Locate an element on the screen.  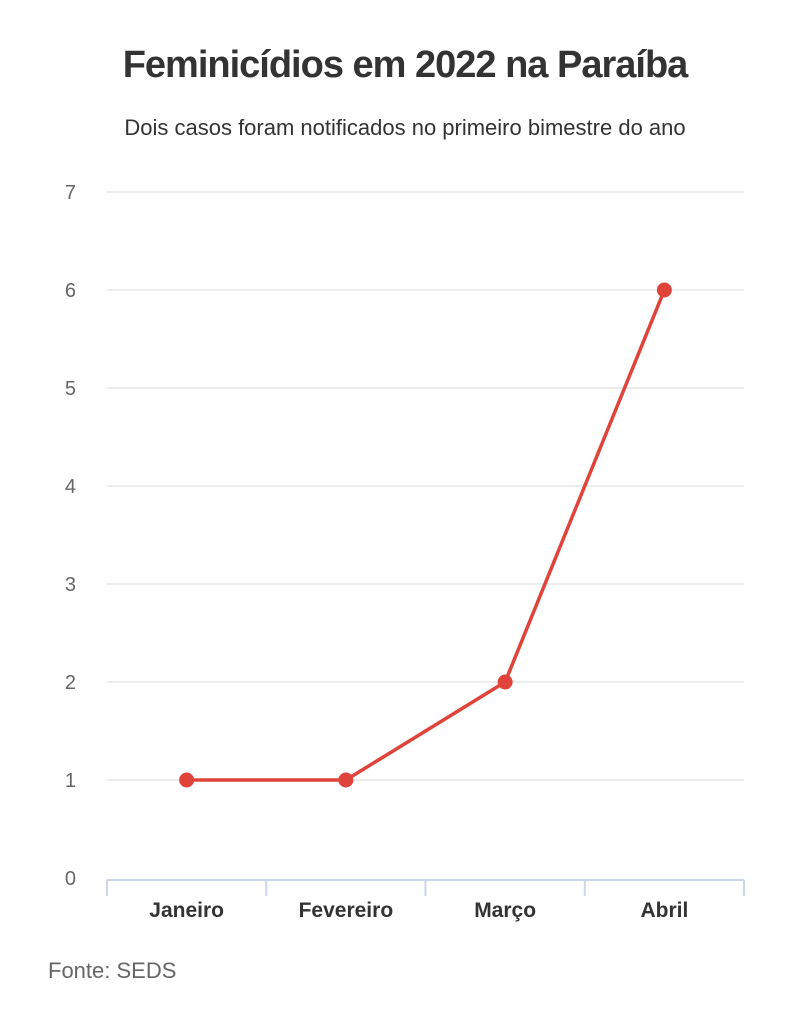
y-tick-label: 2 is located at coordinates (70, 683).